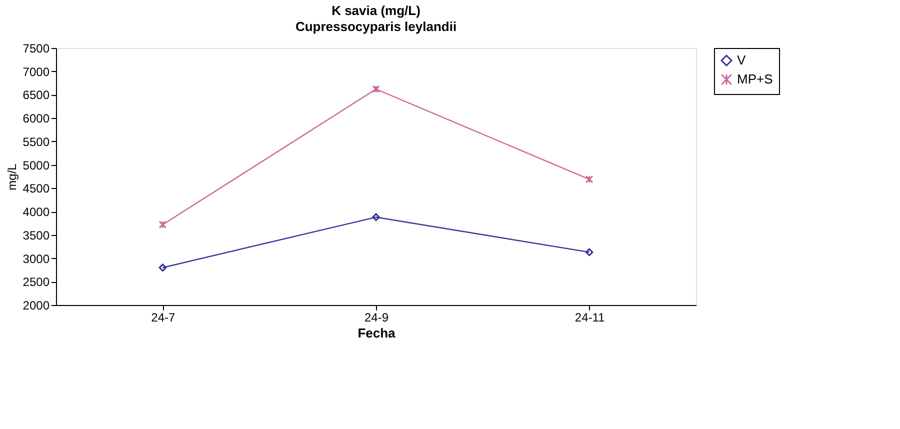  I want to click on y-tick-label: 5000, so click(36, 165).